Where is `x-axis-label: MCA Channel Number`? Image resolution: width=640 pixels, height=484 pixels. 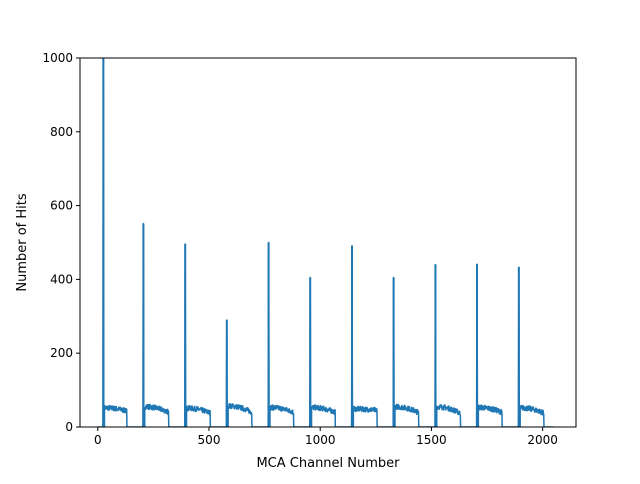
x-axis-label: MCA Channel Number is located at coordinates (328, 463).